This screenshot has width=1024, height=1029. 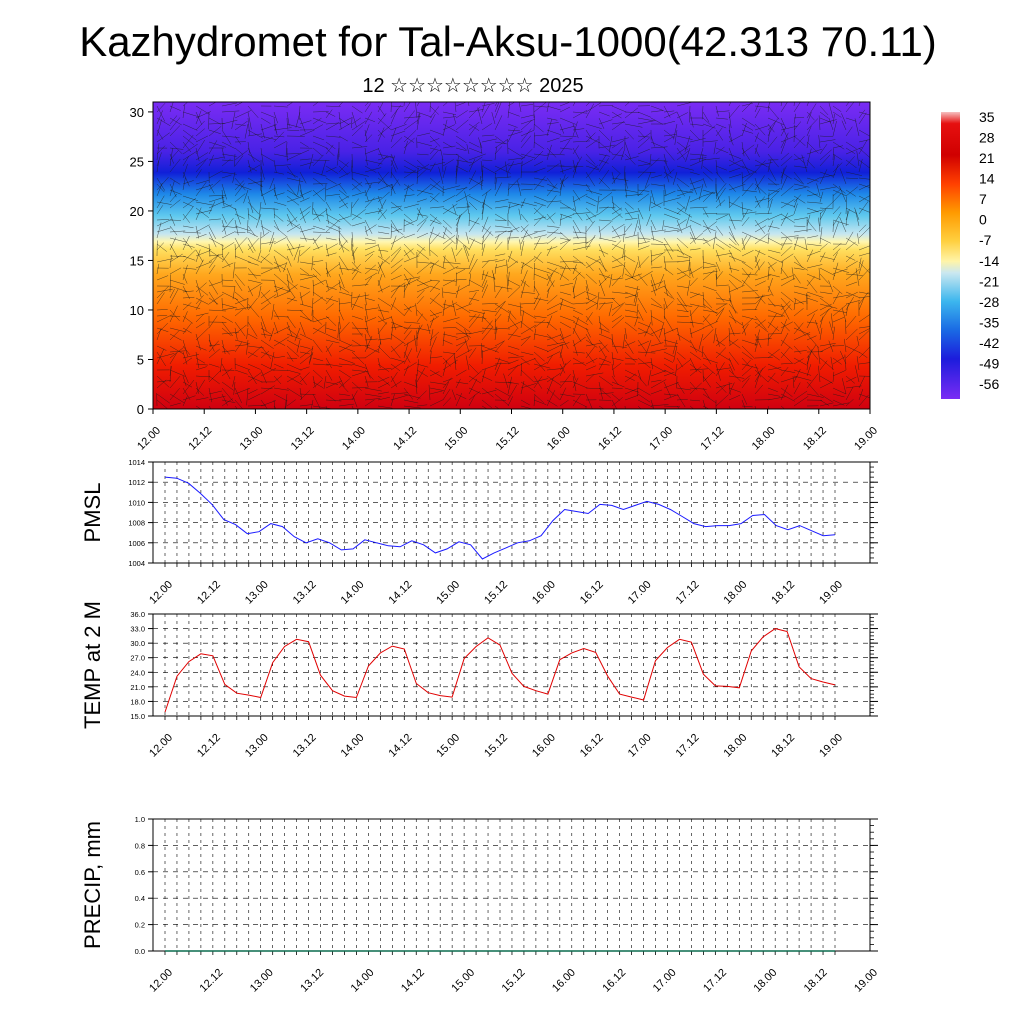 What do you see at coordinates (983, 199) in the screenshot?
I see `colorbar-label: 7` at bounding box center [983, 199].